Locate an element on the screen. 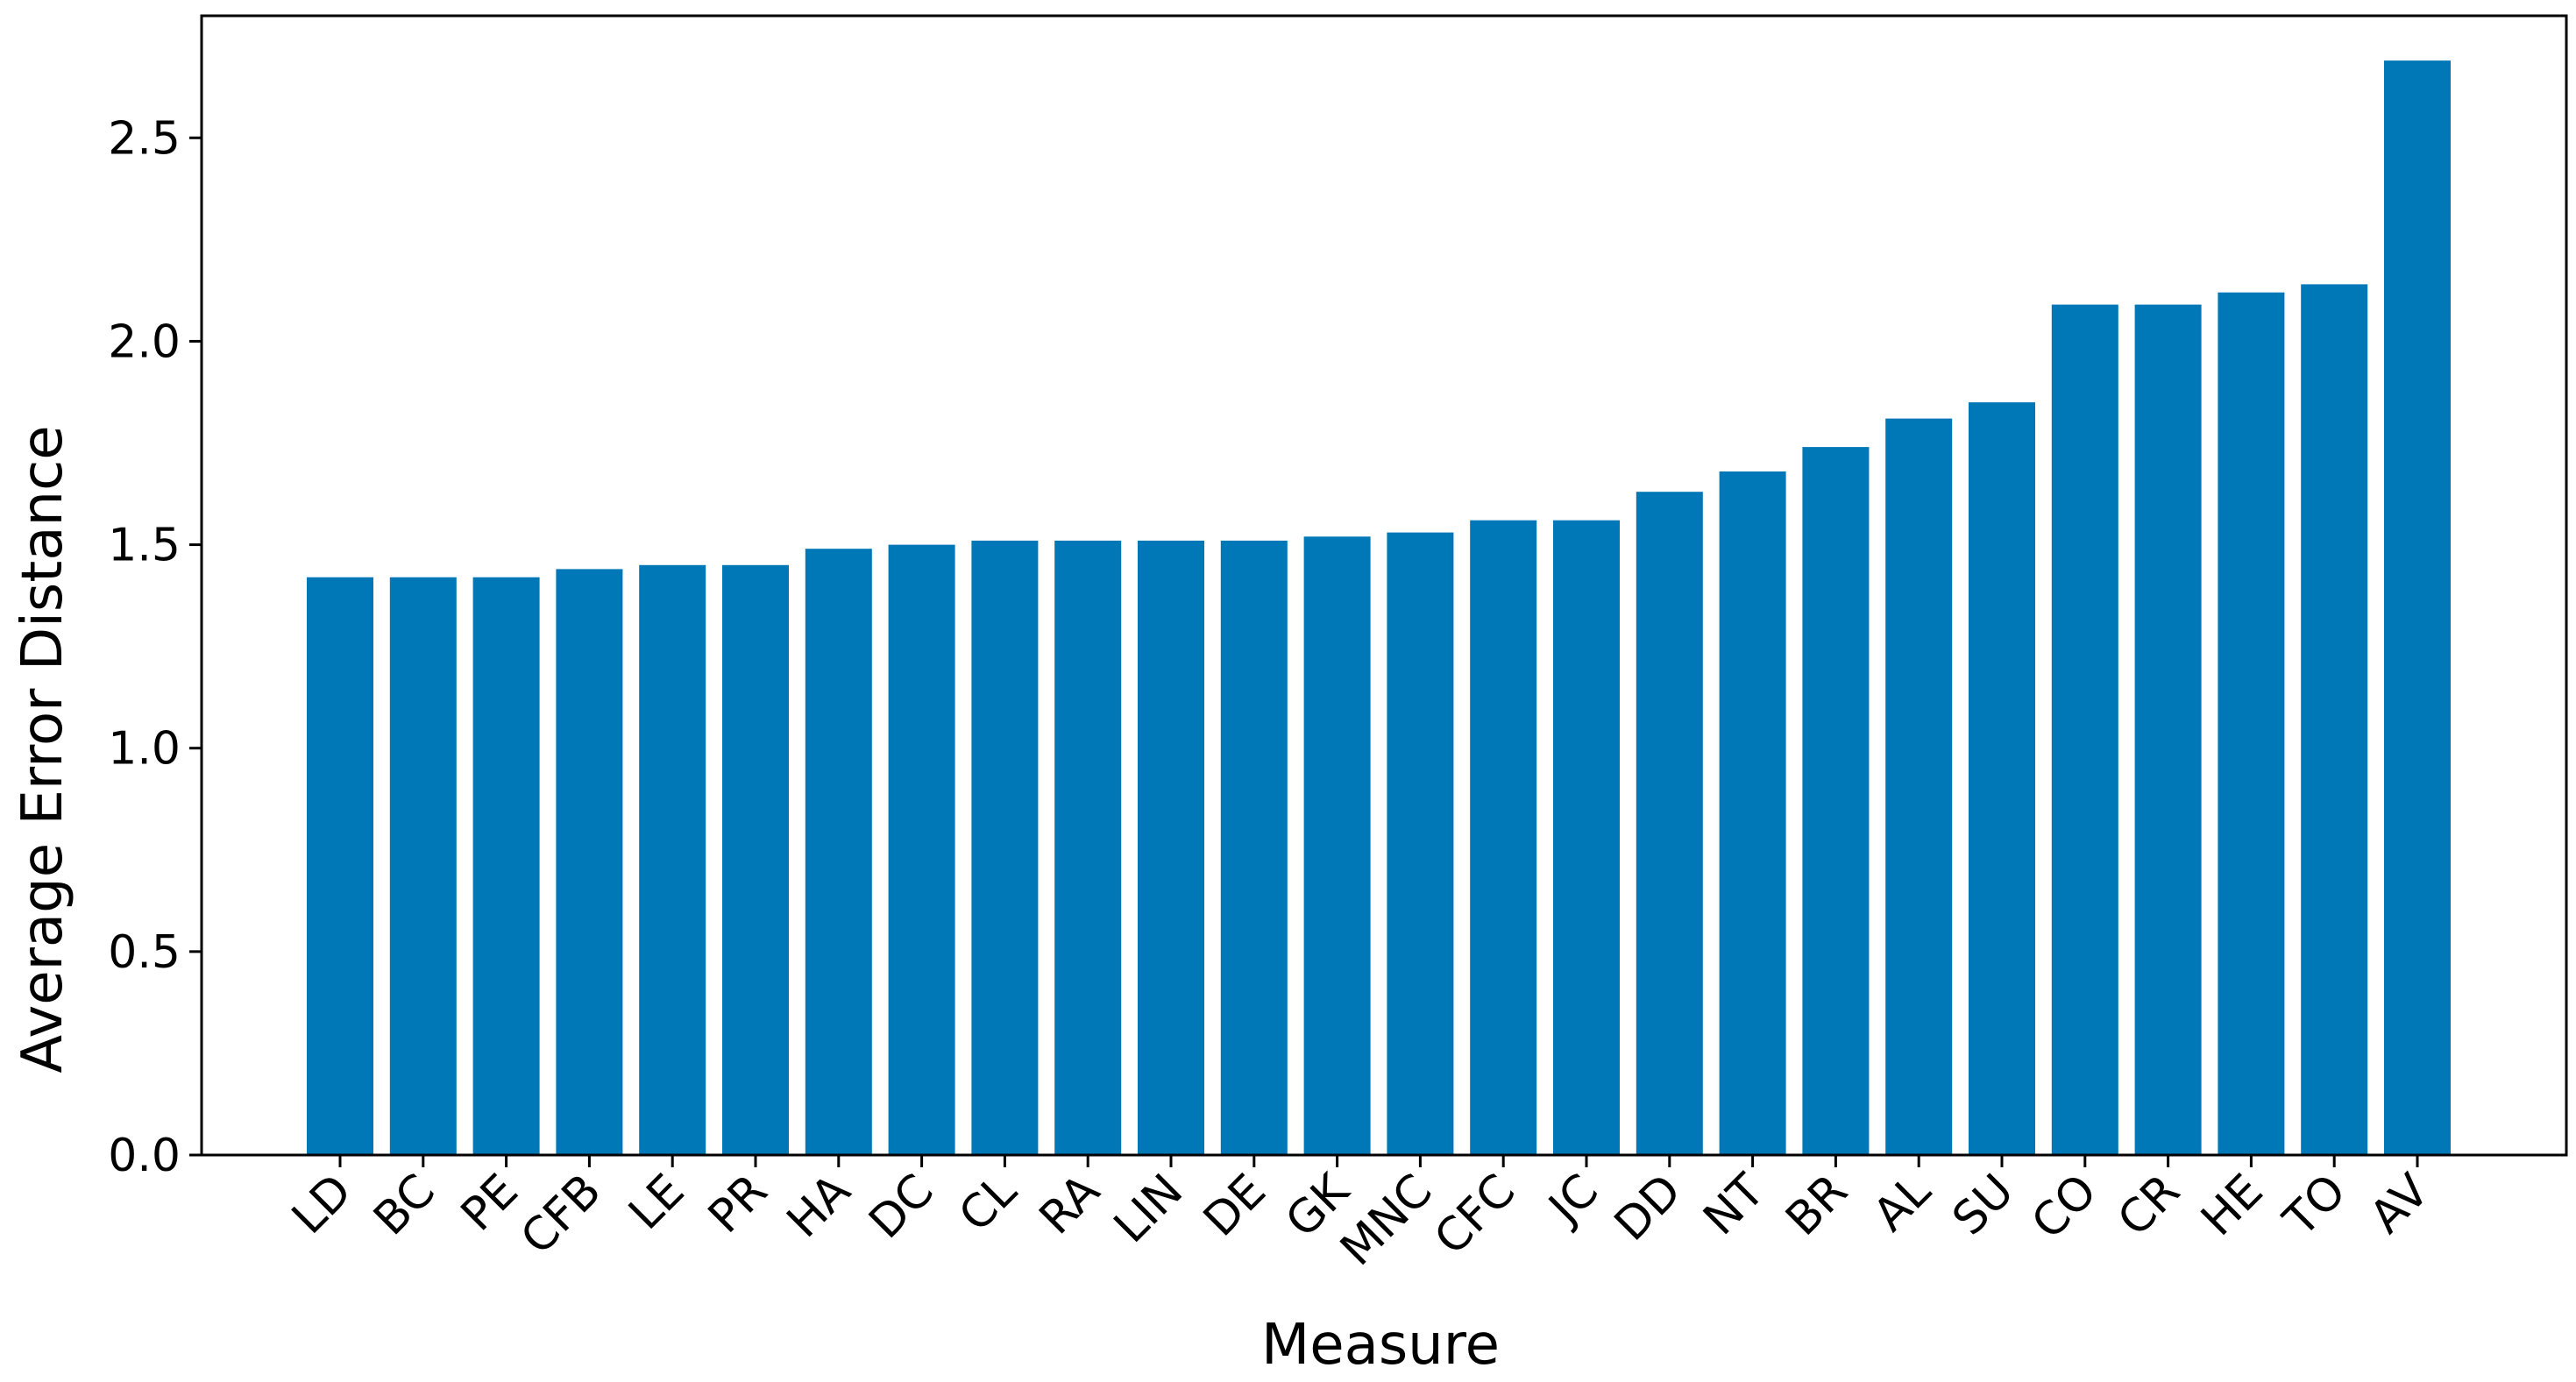 This screenshot has width=2576, height=1382. y-tick-label: 0.5 is located at coordinates (144, 953).